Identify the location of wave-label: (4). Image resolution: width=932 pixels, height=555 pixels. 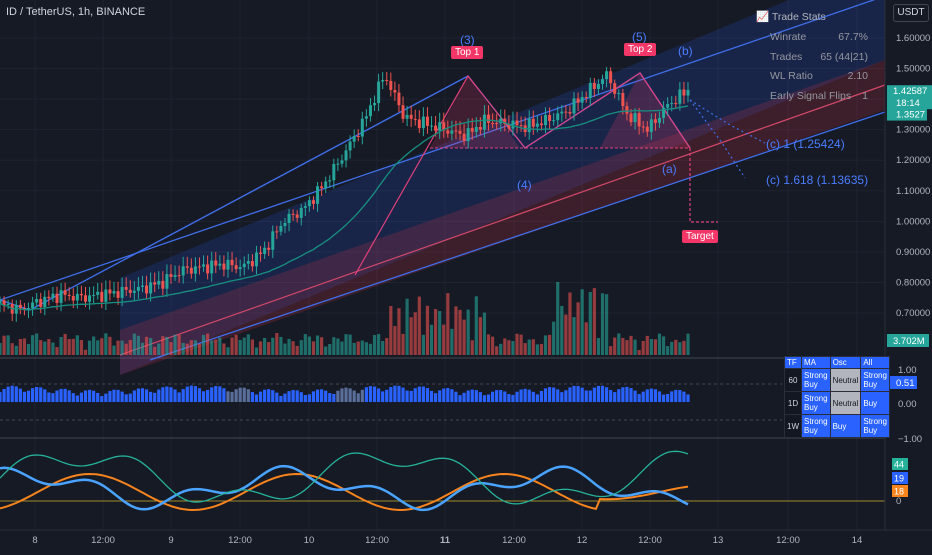
(524, 185).